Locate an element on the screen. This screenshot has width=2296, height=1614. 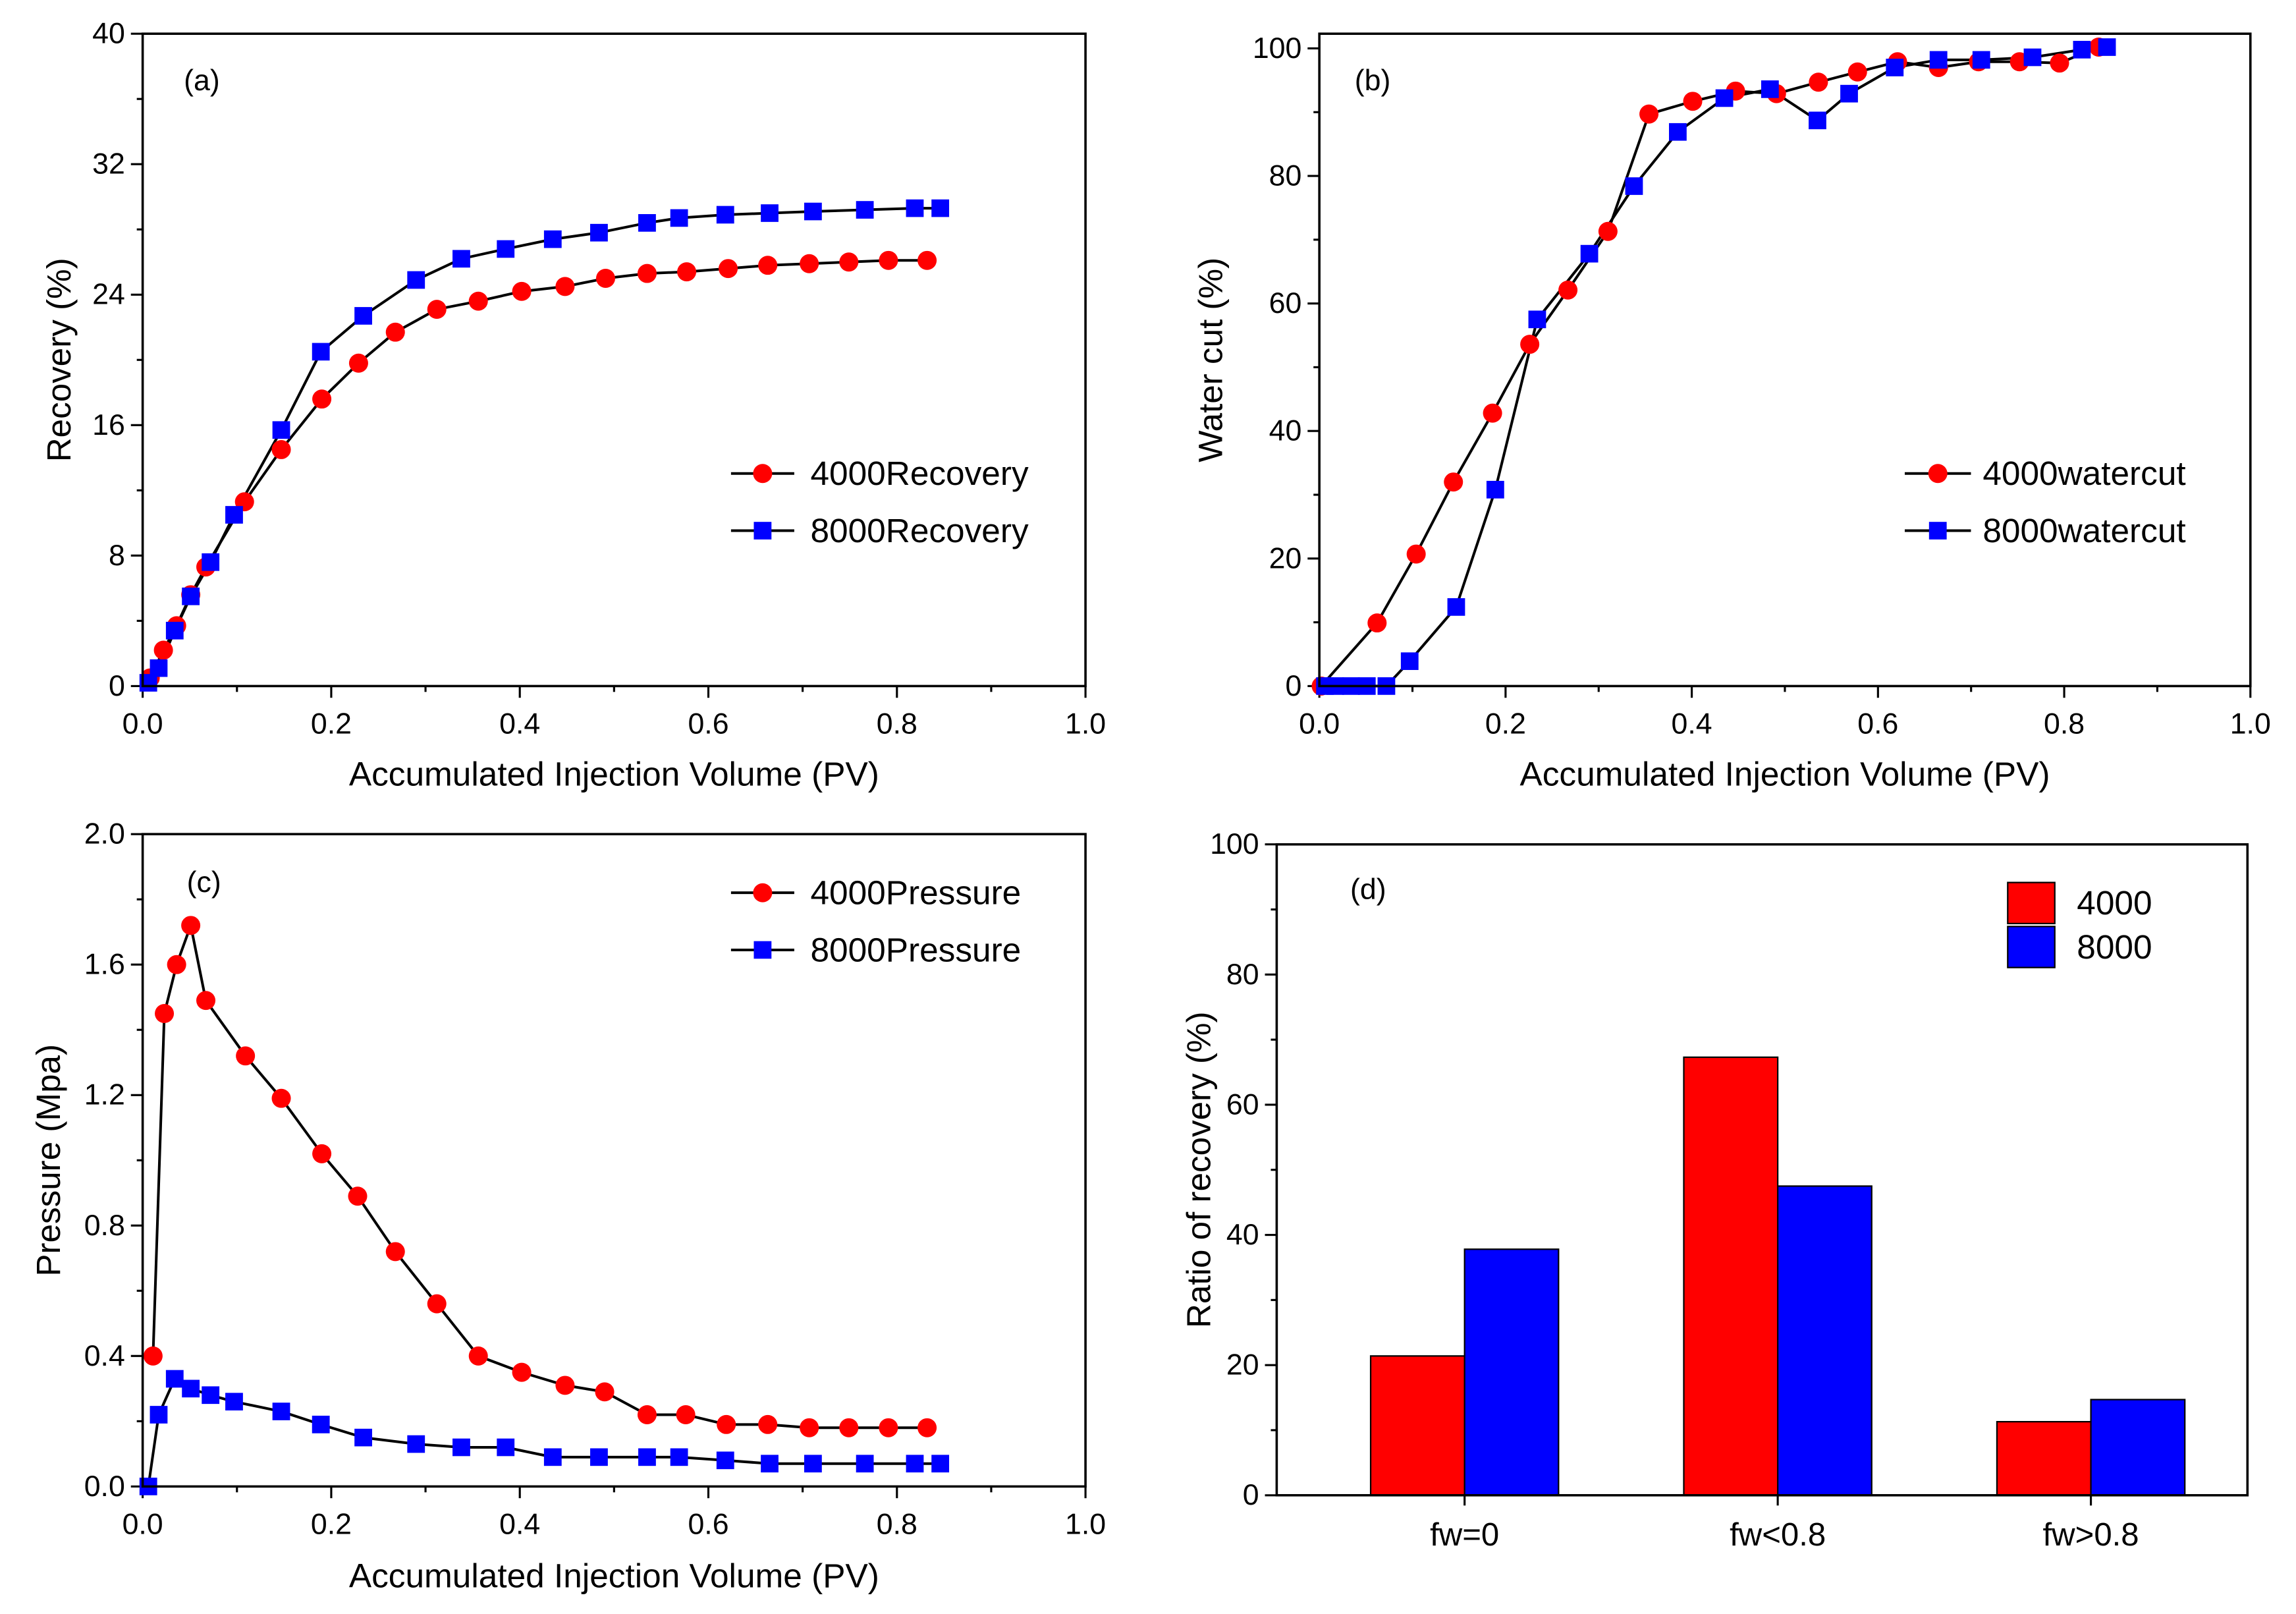
panel-label: (c) is located at coordinates (204, 883).